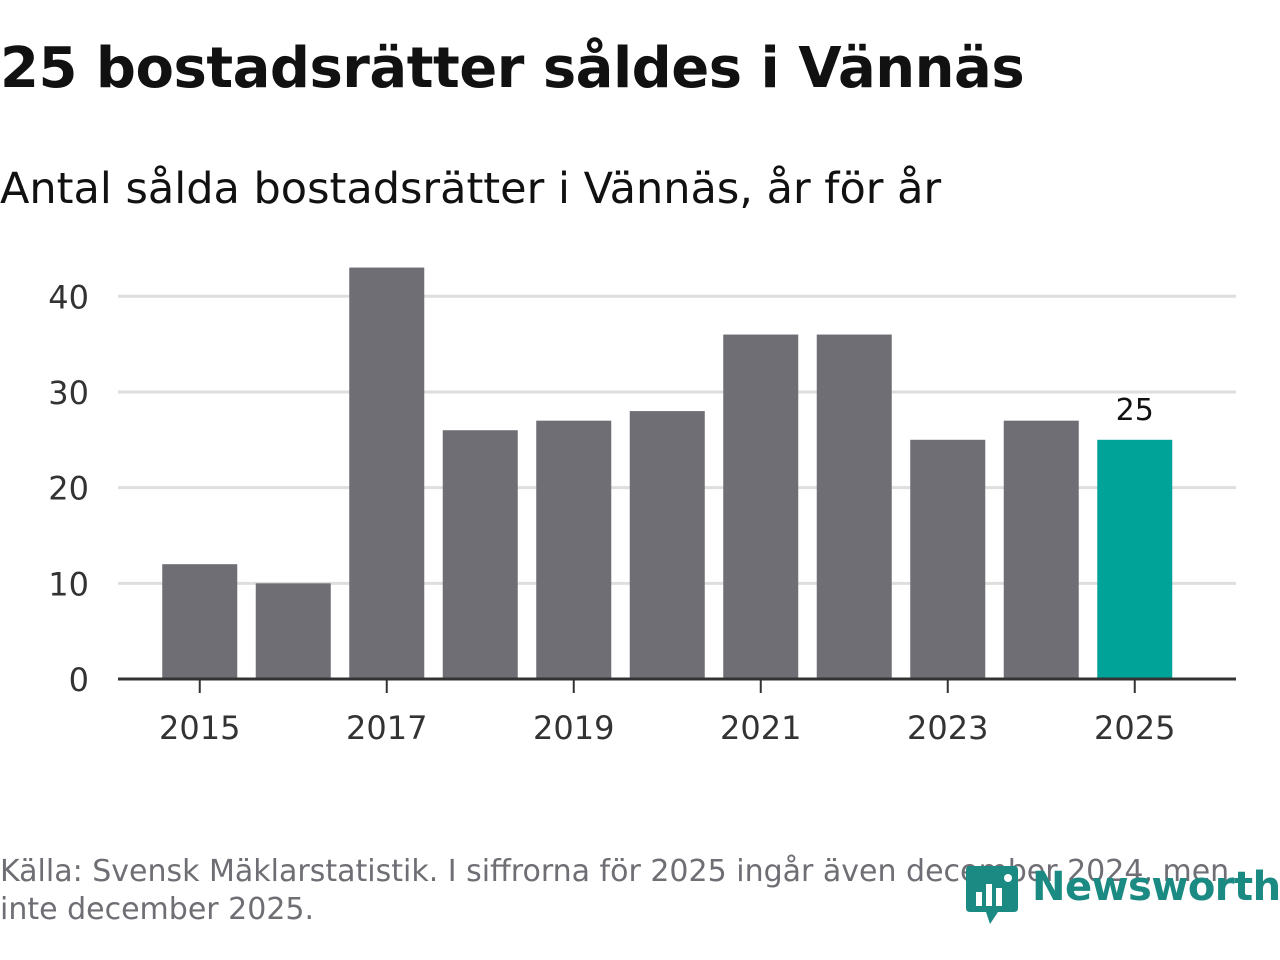 The image size is (1280, 960). Describe the element at coordinates (68, 297) in the screenshot. I see `y-tick-label-40: 40` at that location.